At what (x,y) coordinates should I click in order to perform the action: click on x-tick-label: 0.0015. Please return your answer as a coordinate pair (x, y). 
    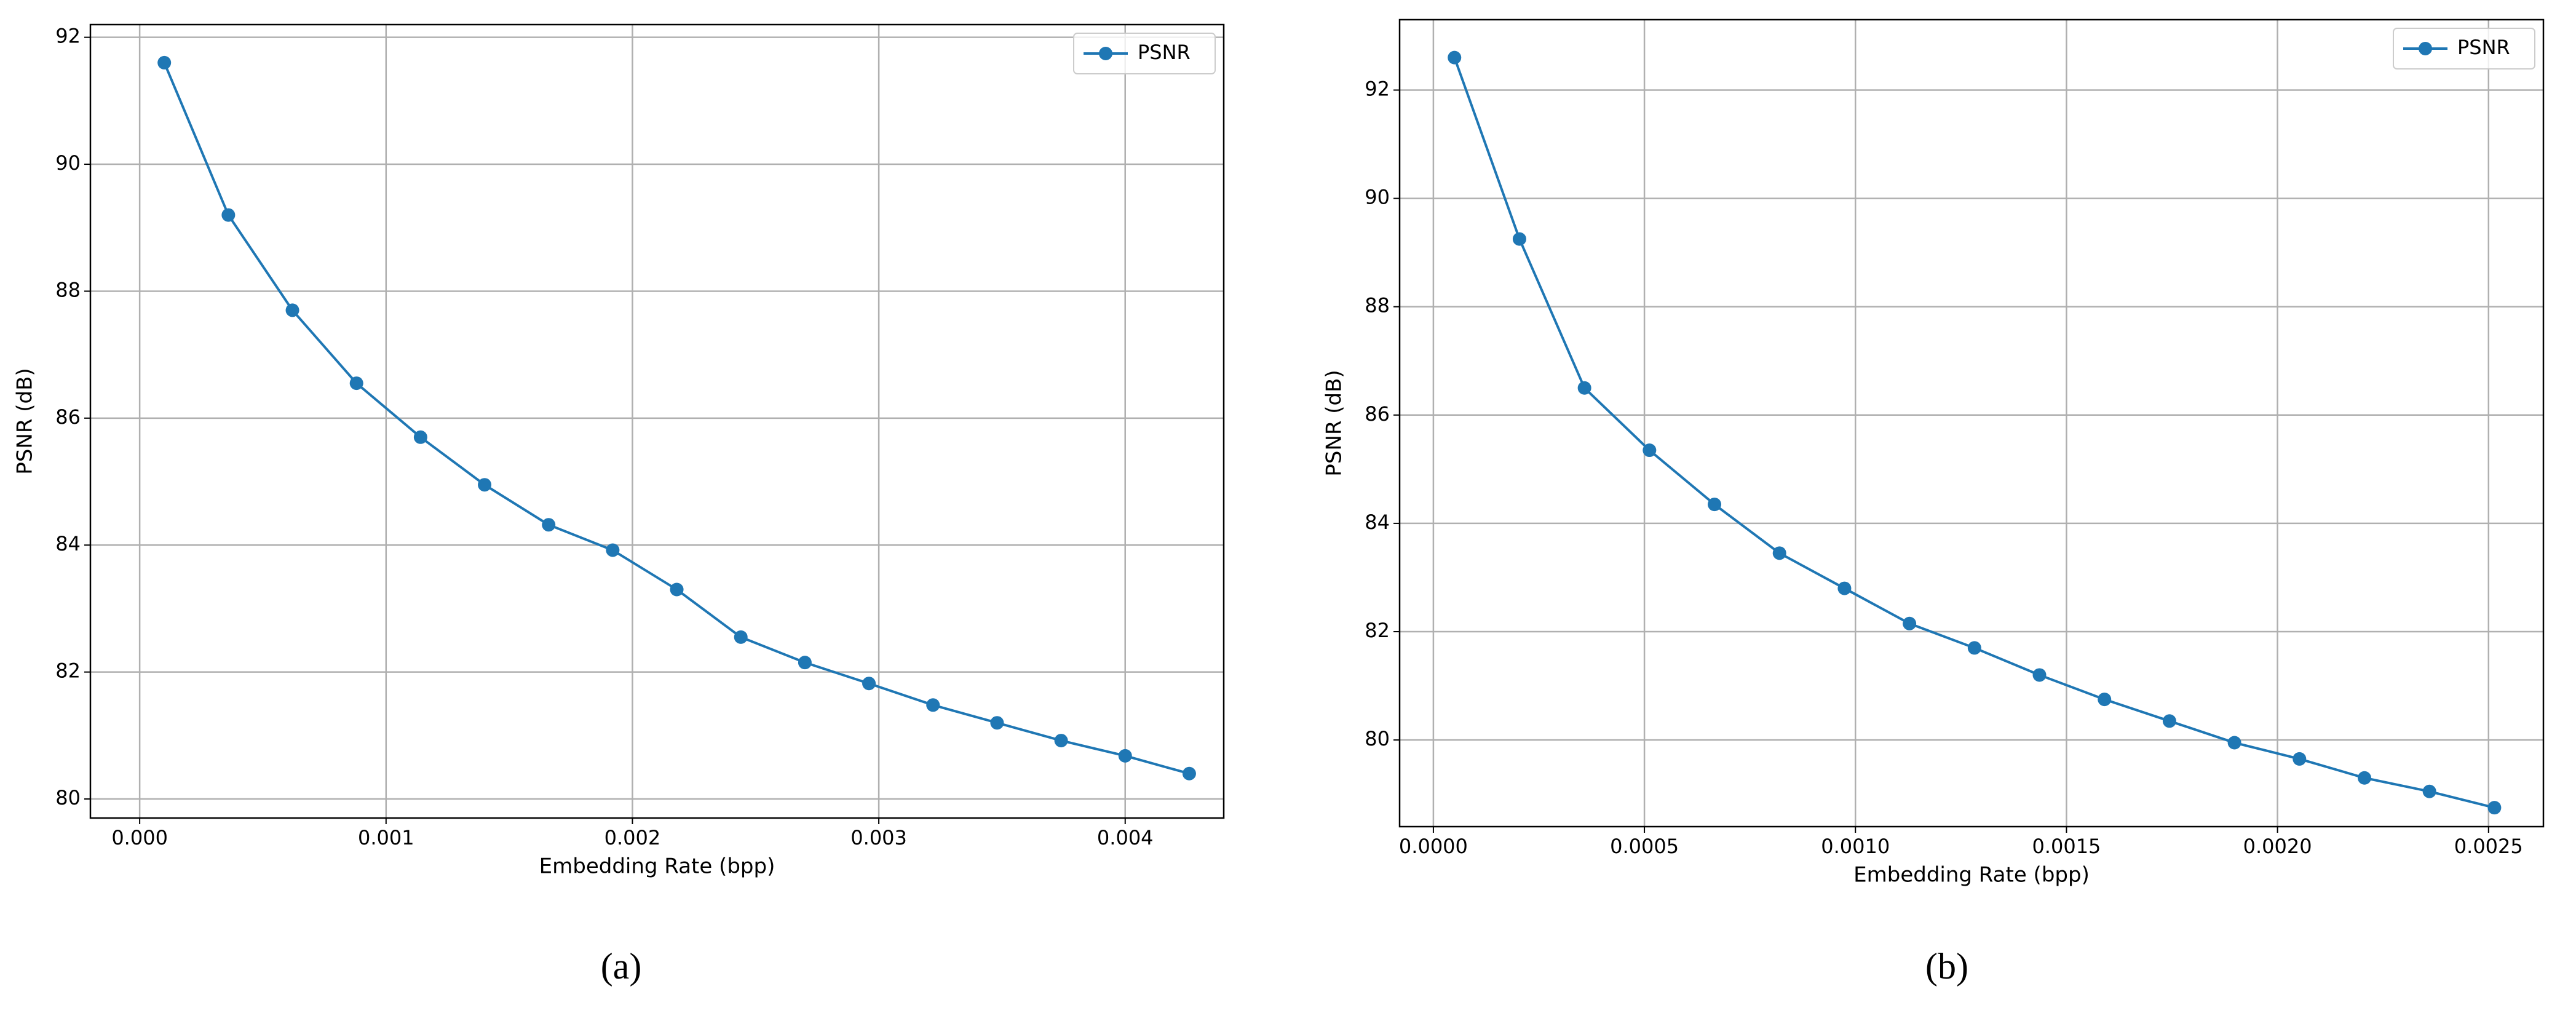
    Looking at the image, I should click on (2067, 846).